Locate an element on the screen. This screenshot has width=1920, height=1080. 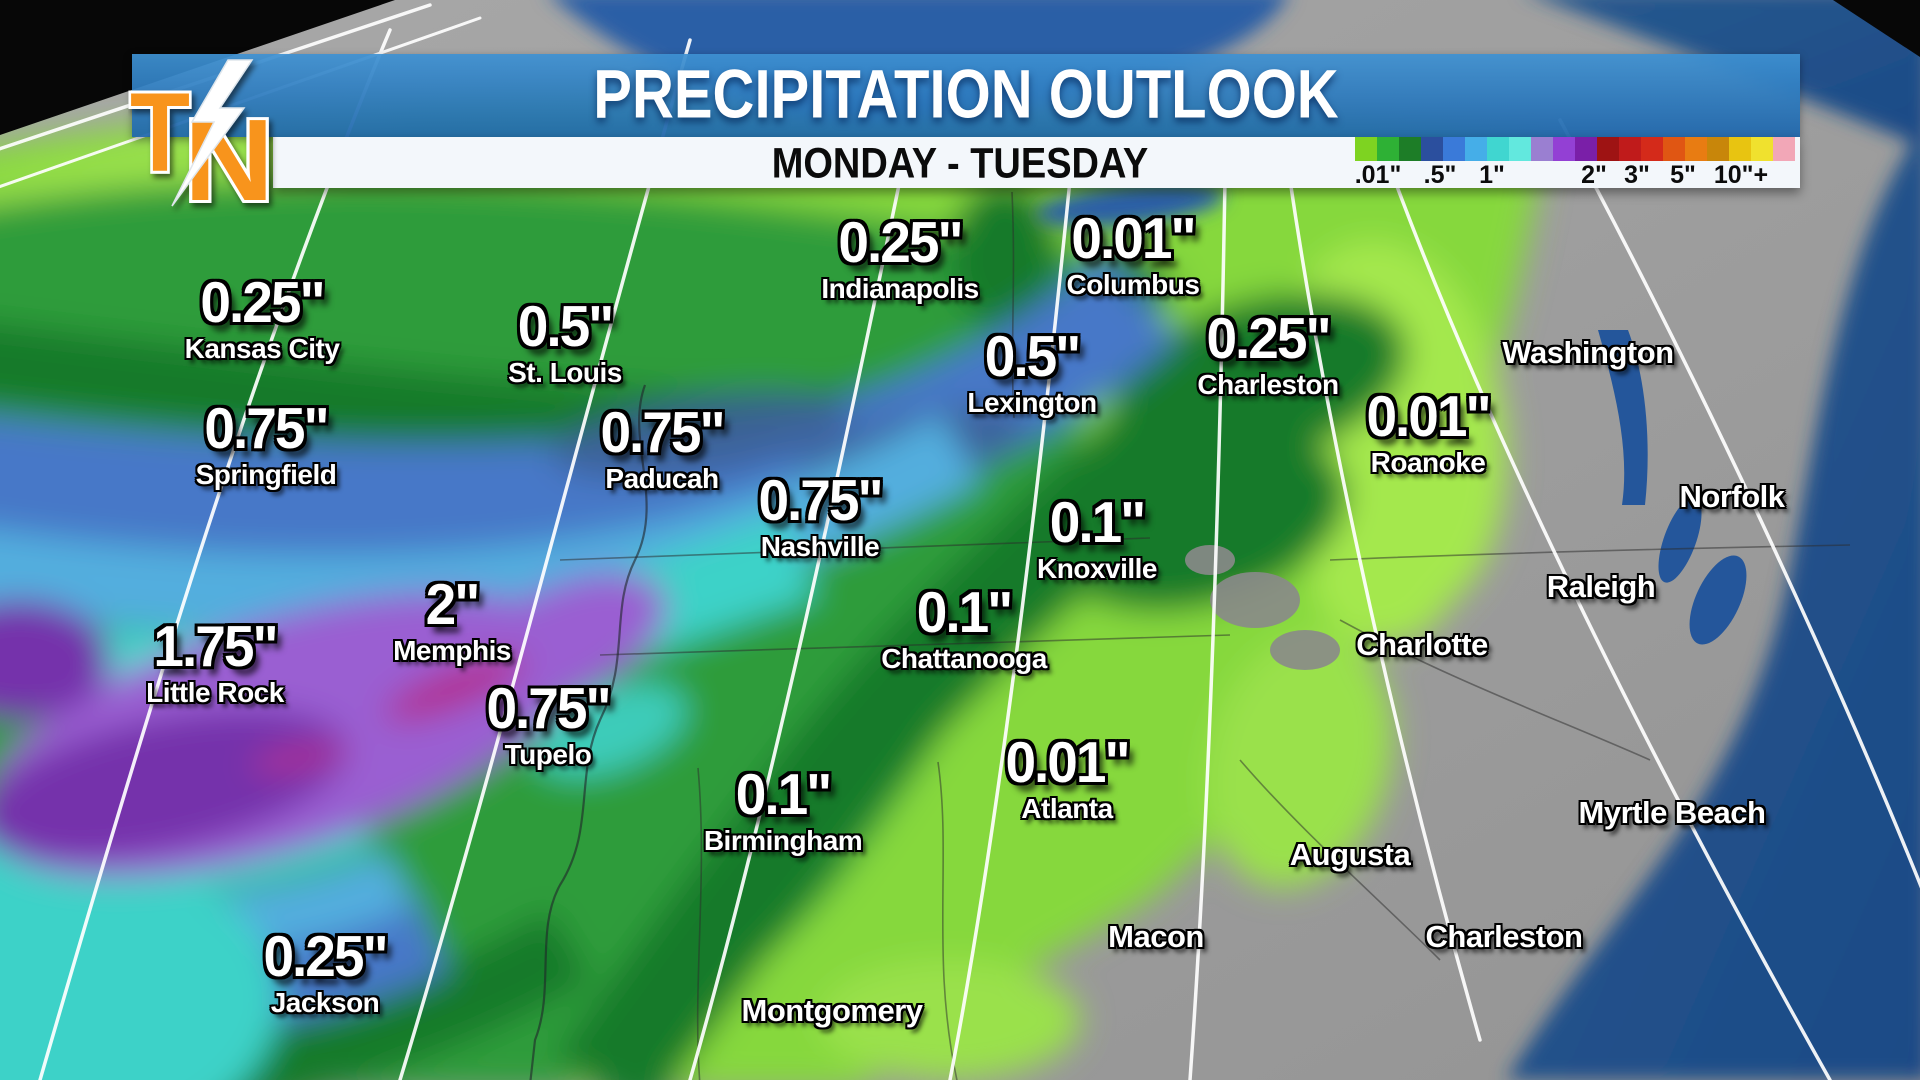
legend-tick: .01" is located at coordinates (1378, 175).